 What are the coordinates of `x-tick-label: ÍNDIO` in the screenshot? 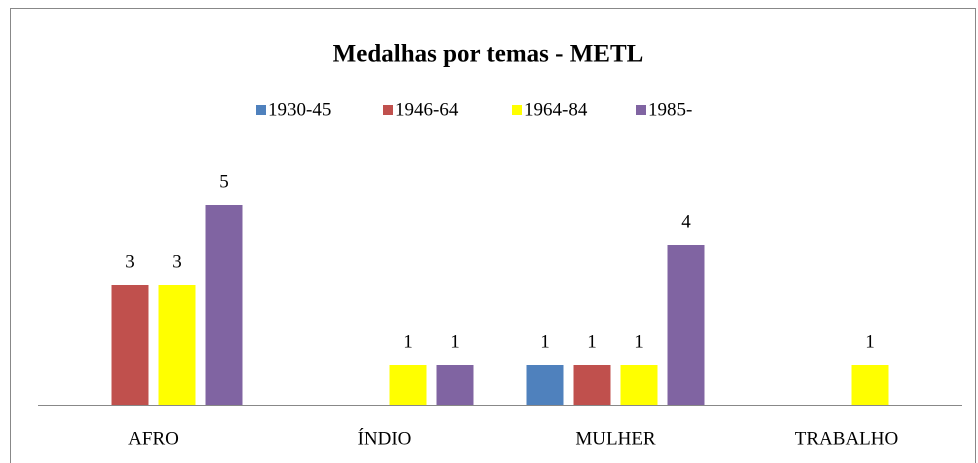 It's located at (385, 438).